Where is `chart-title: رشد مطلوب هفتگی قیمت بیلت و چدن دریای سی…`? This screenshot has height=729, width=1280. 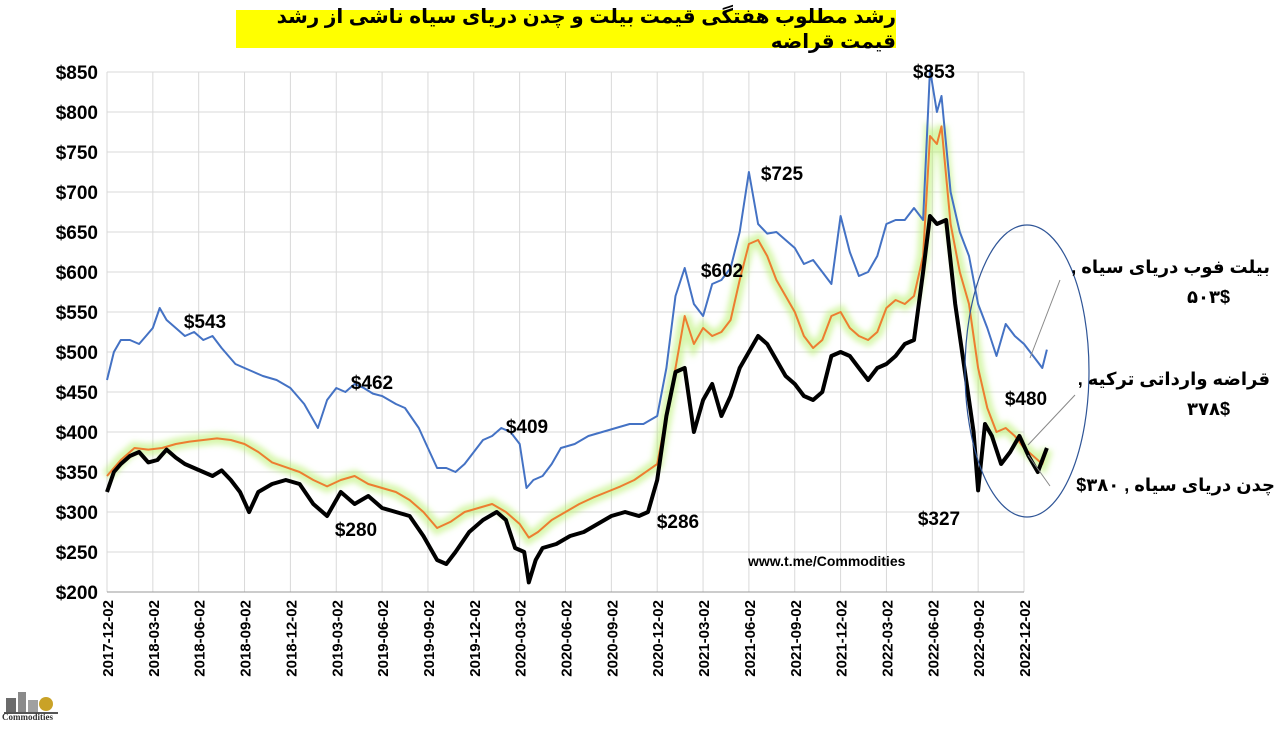
chart-title: رشد مطلوب هفتگی قیمت بیلت و چدن دریای سی… is located at coordinates (566, 29).